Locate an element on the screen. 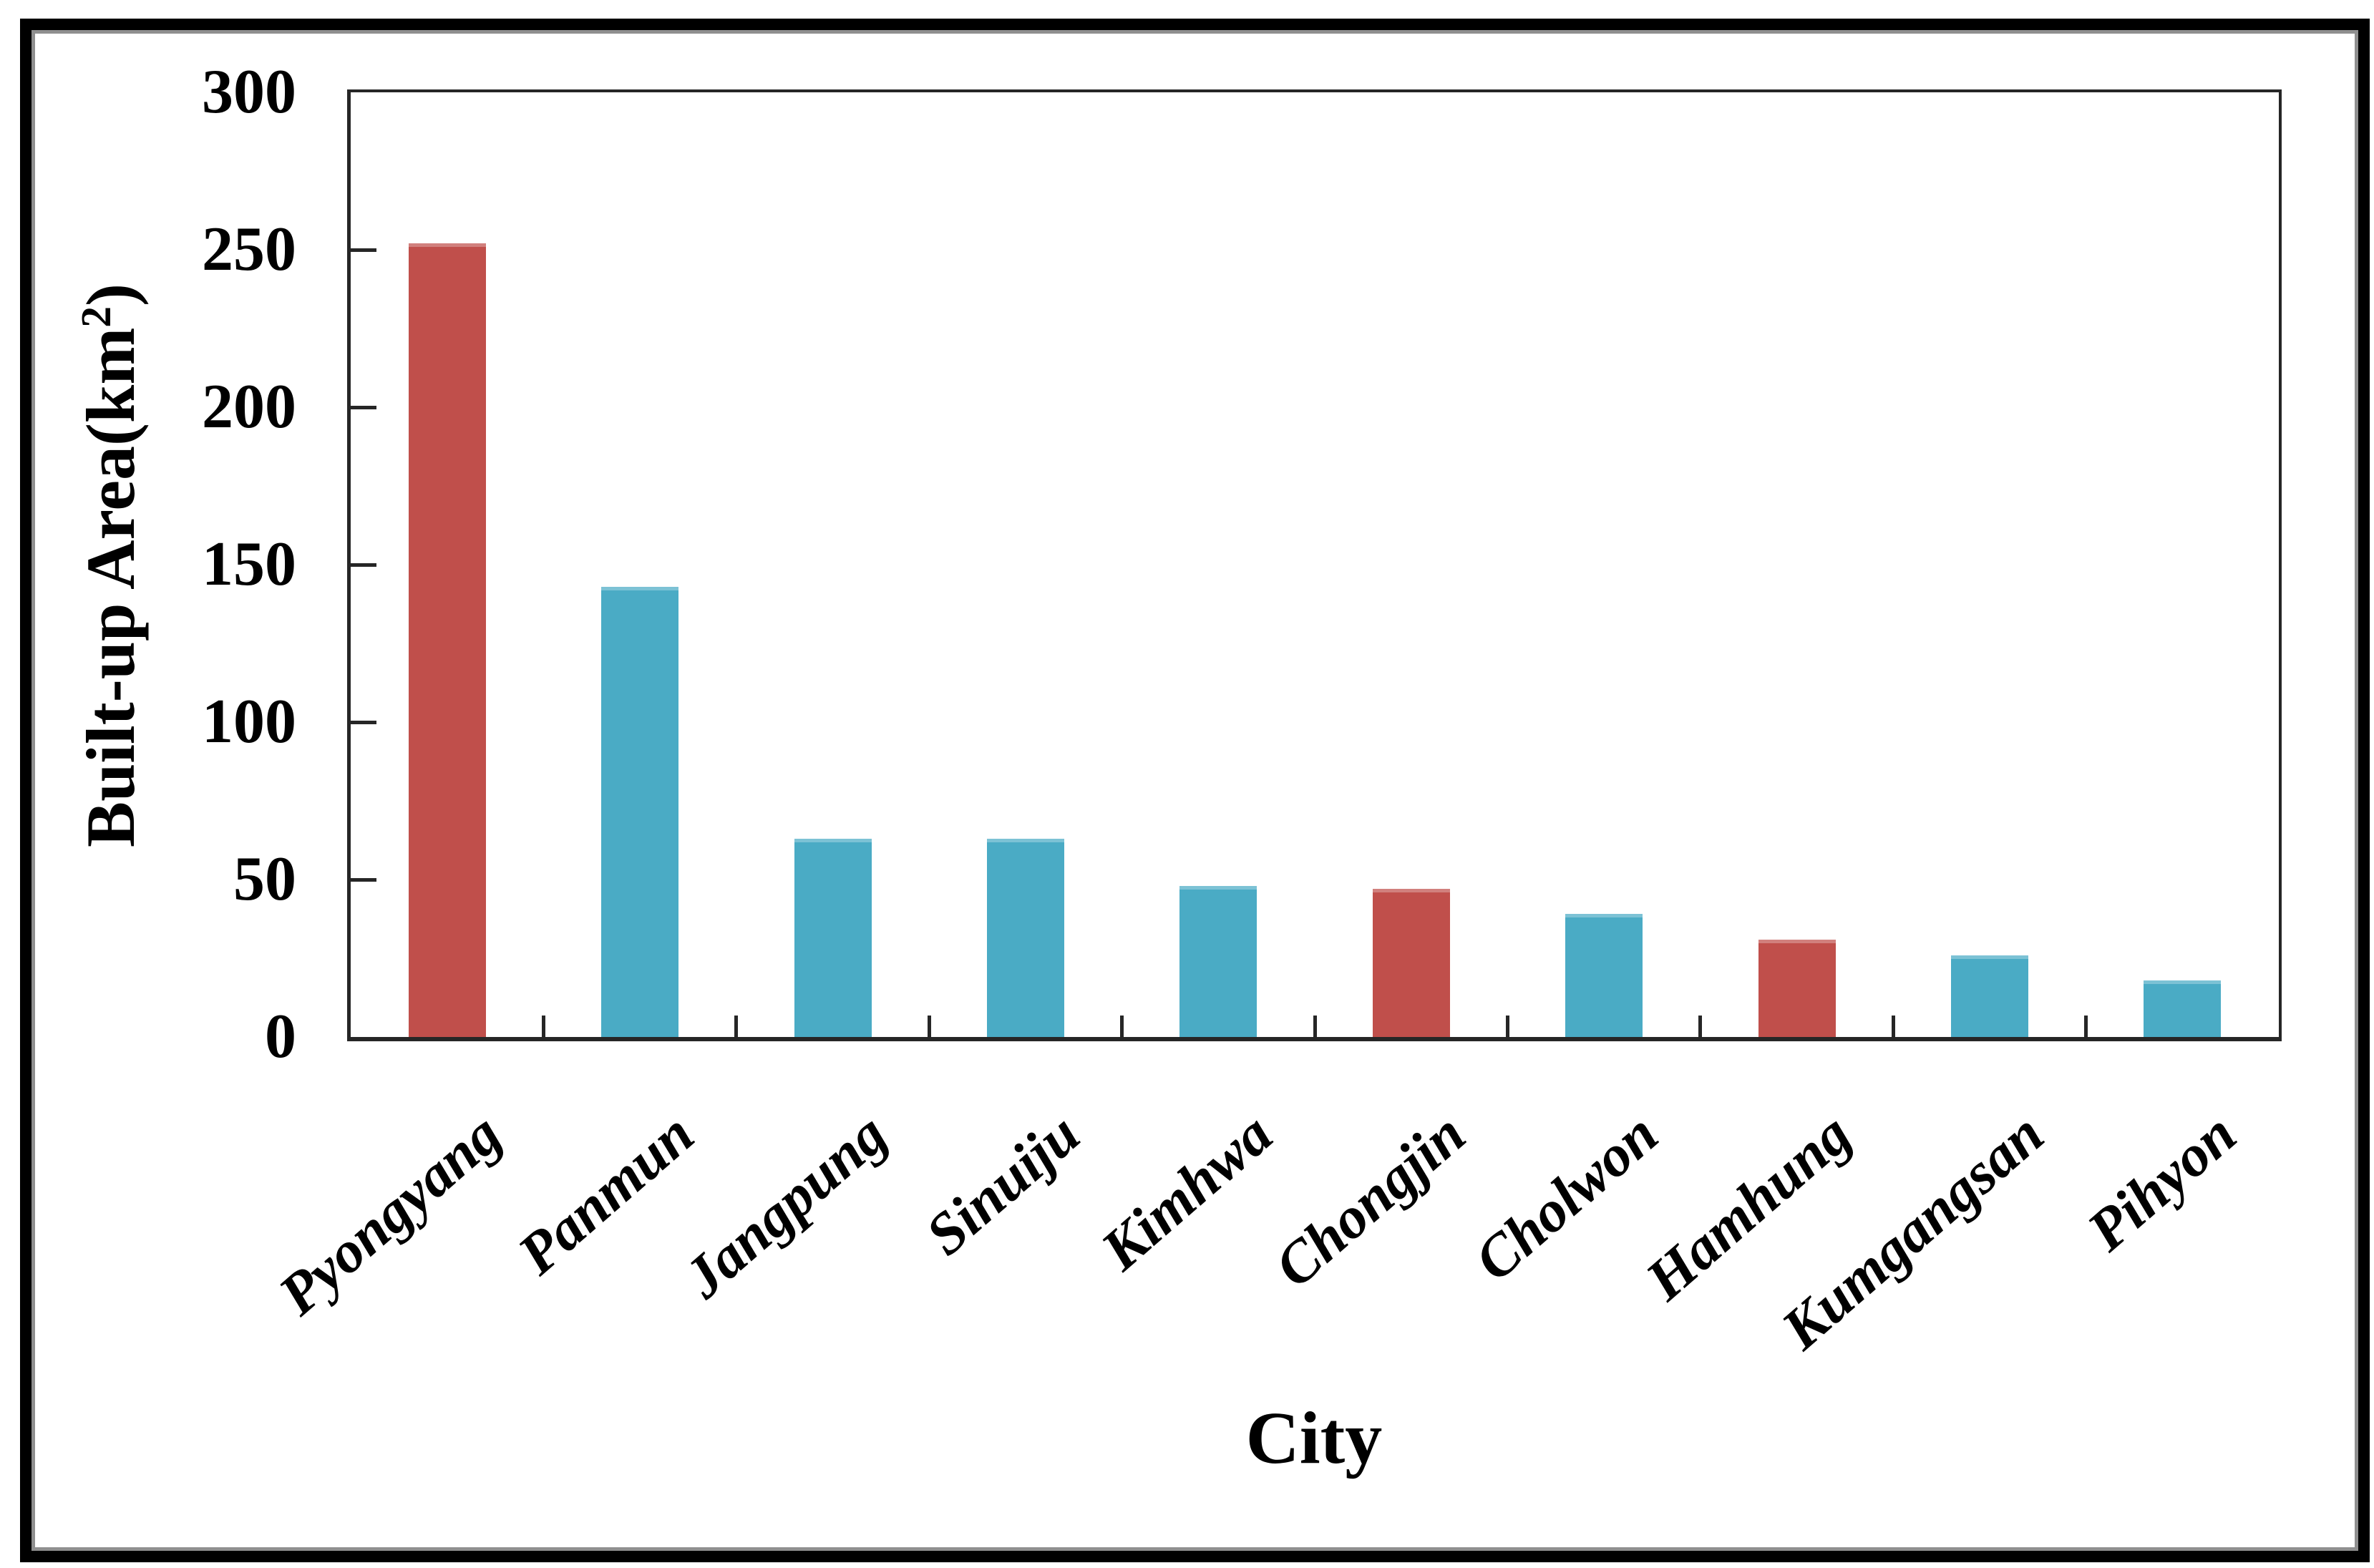 The height and width of the screenshot is (1568, 2374). bar-jangpung is located at coordinates (833, 937).